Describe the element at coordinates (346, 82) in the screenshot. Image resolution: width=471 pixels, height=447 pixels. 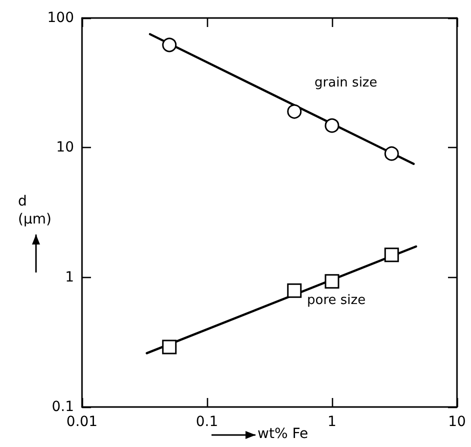
I see `annotation: grain size` at that location.